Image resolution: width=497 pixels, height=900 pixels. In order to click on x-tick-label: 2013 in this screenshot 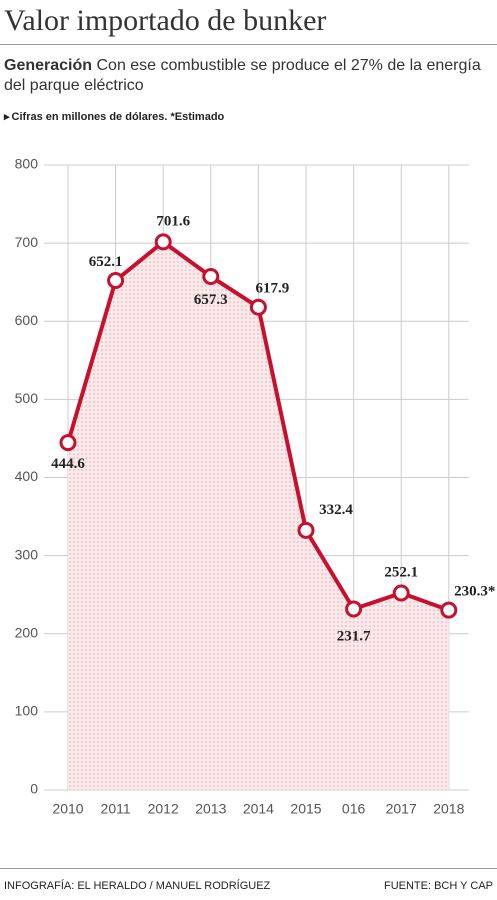, I will do `click(210, 809)`.